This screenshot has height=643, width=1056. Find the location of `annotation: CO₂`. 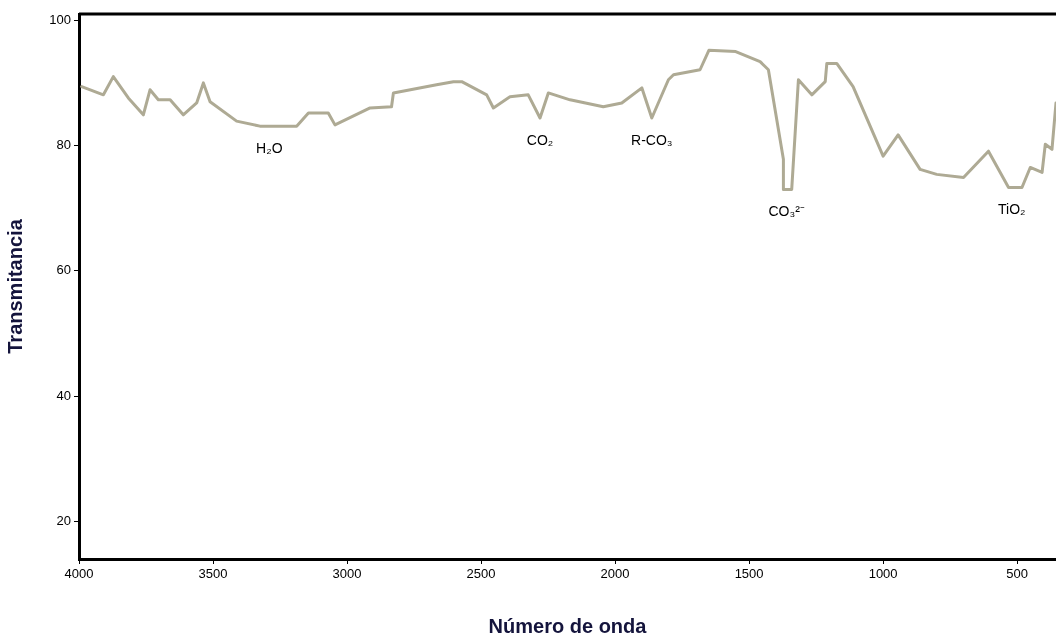

annotation: CO₂ is located at coordinates (540, 139).